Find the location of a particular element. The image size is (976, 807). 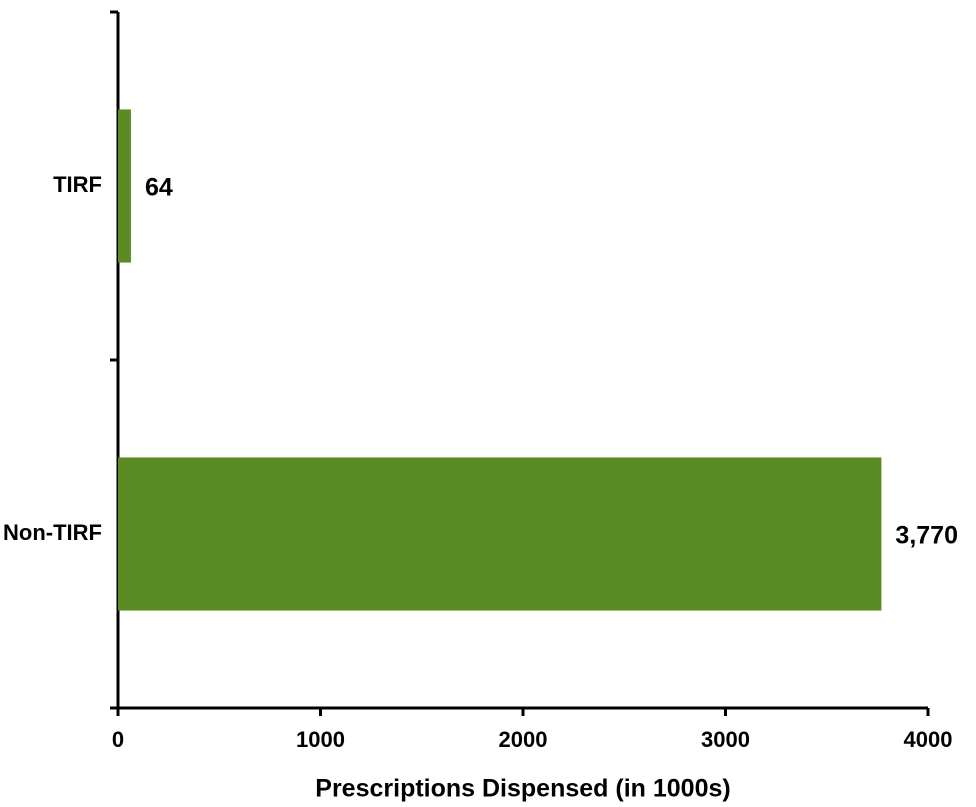

x-axis-title: Prescriptions Dispensed (in 1000s) is located at coordinates (522, 789).